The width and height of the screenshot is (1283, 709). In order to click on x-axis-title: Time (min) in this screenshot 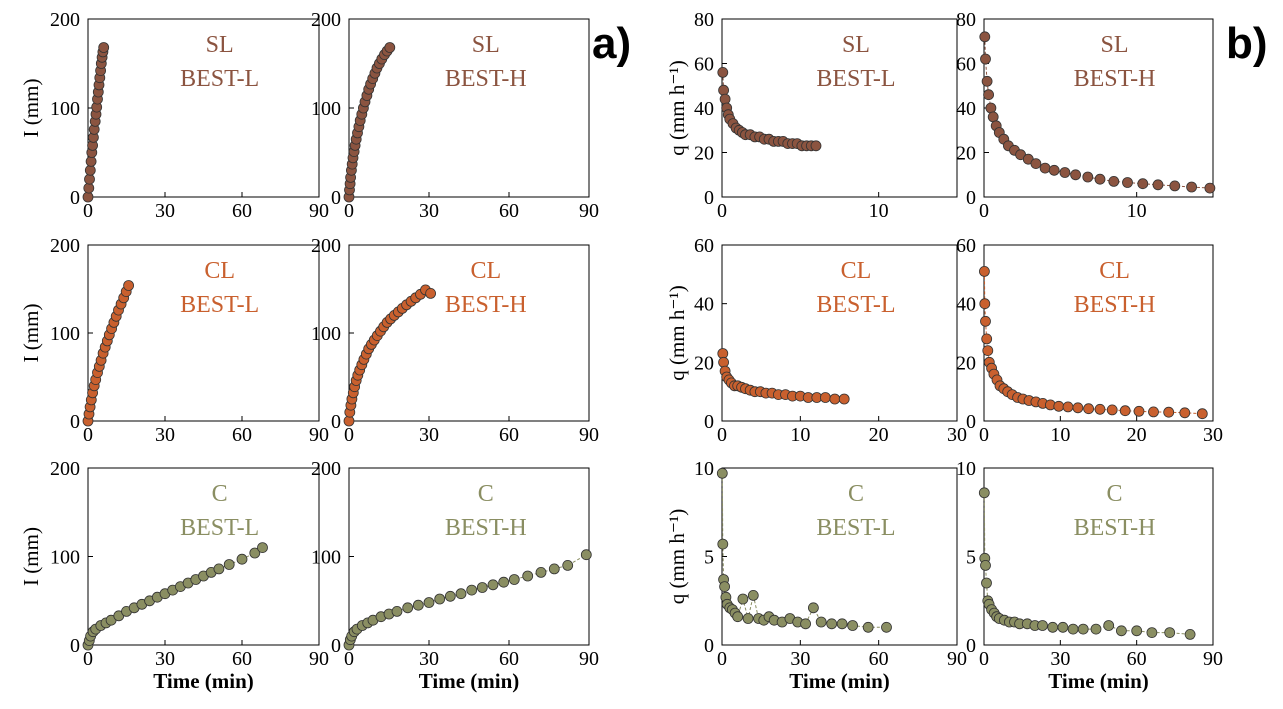, I will do `click(203, 681)`.